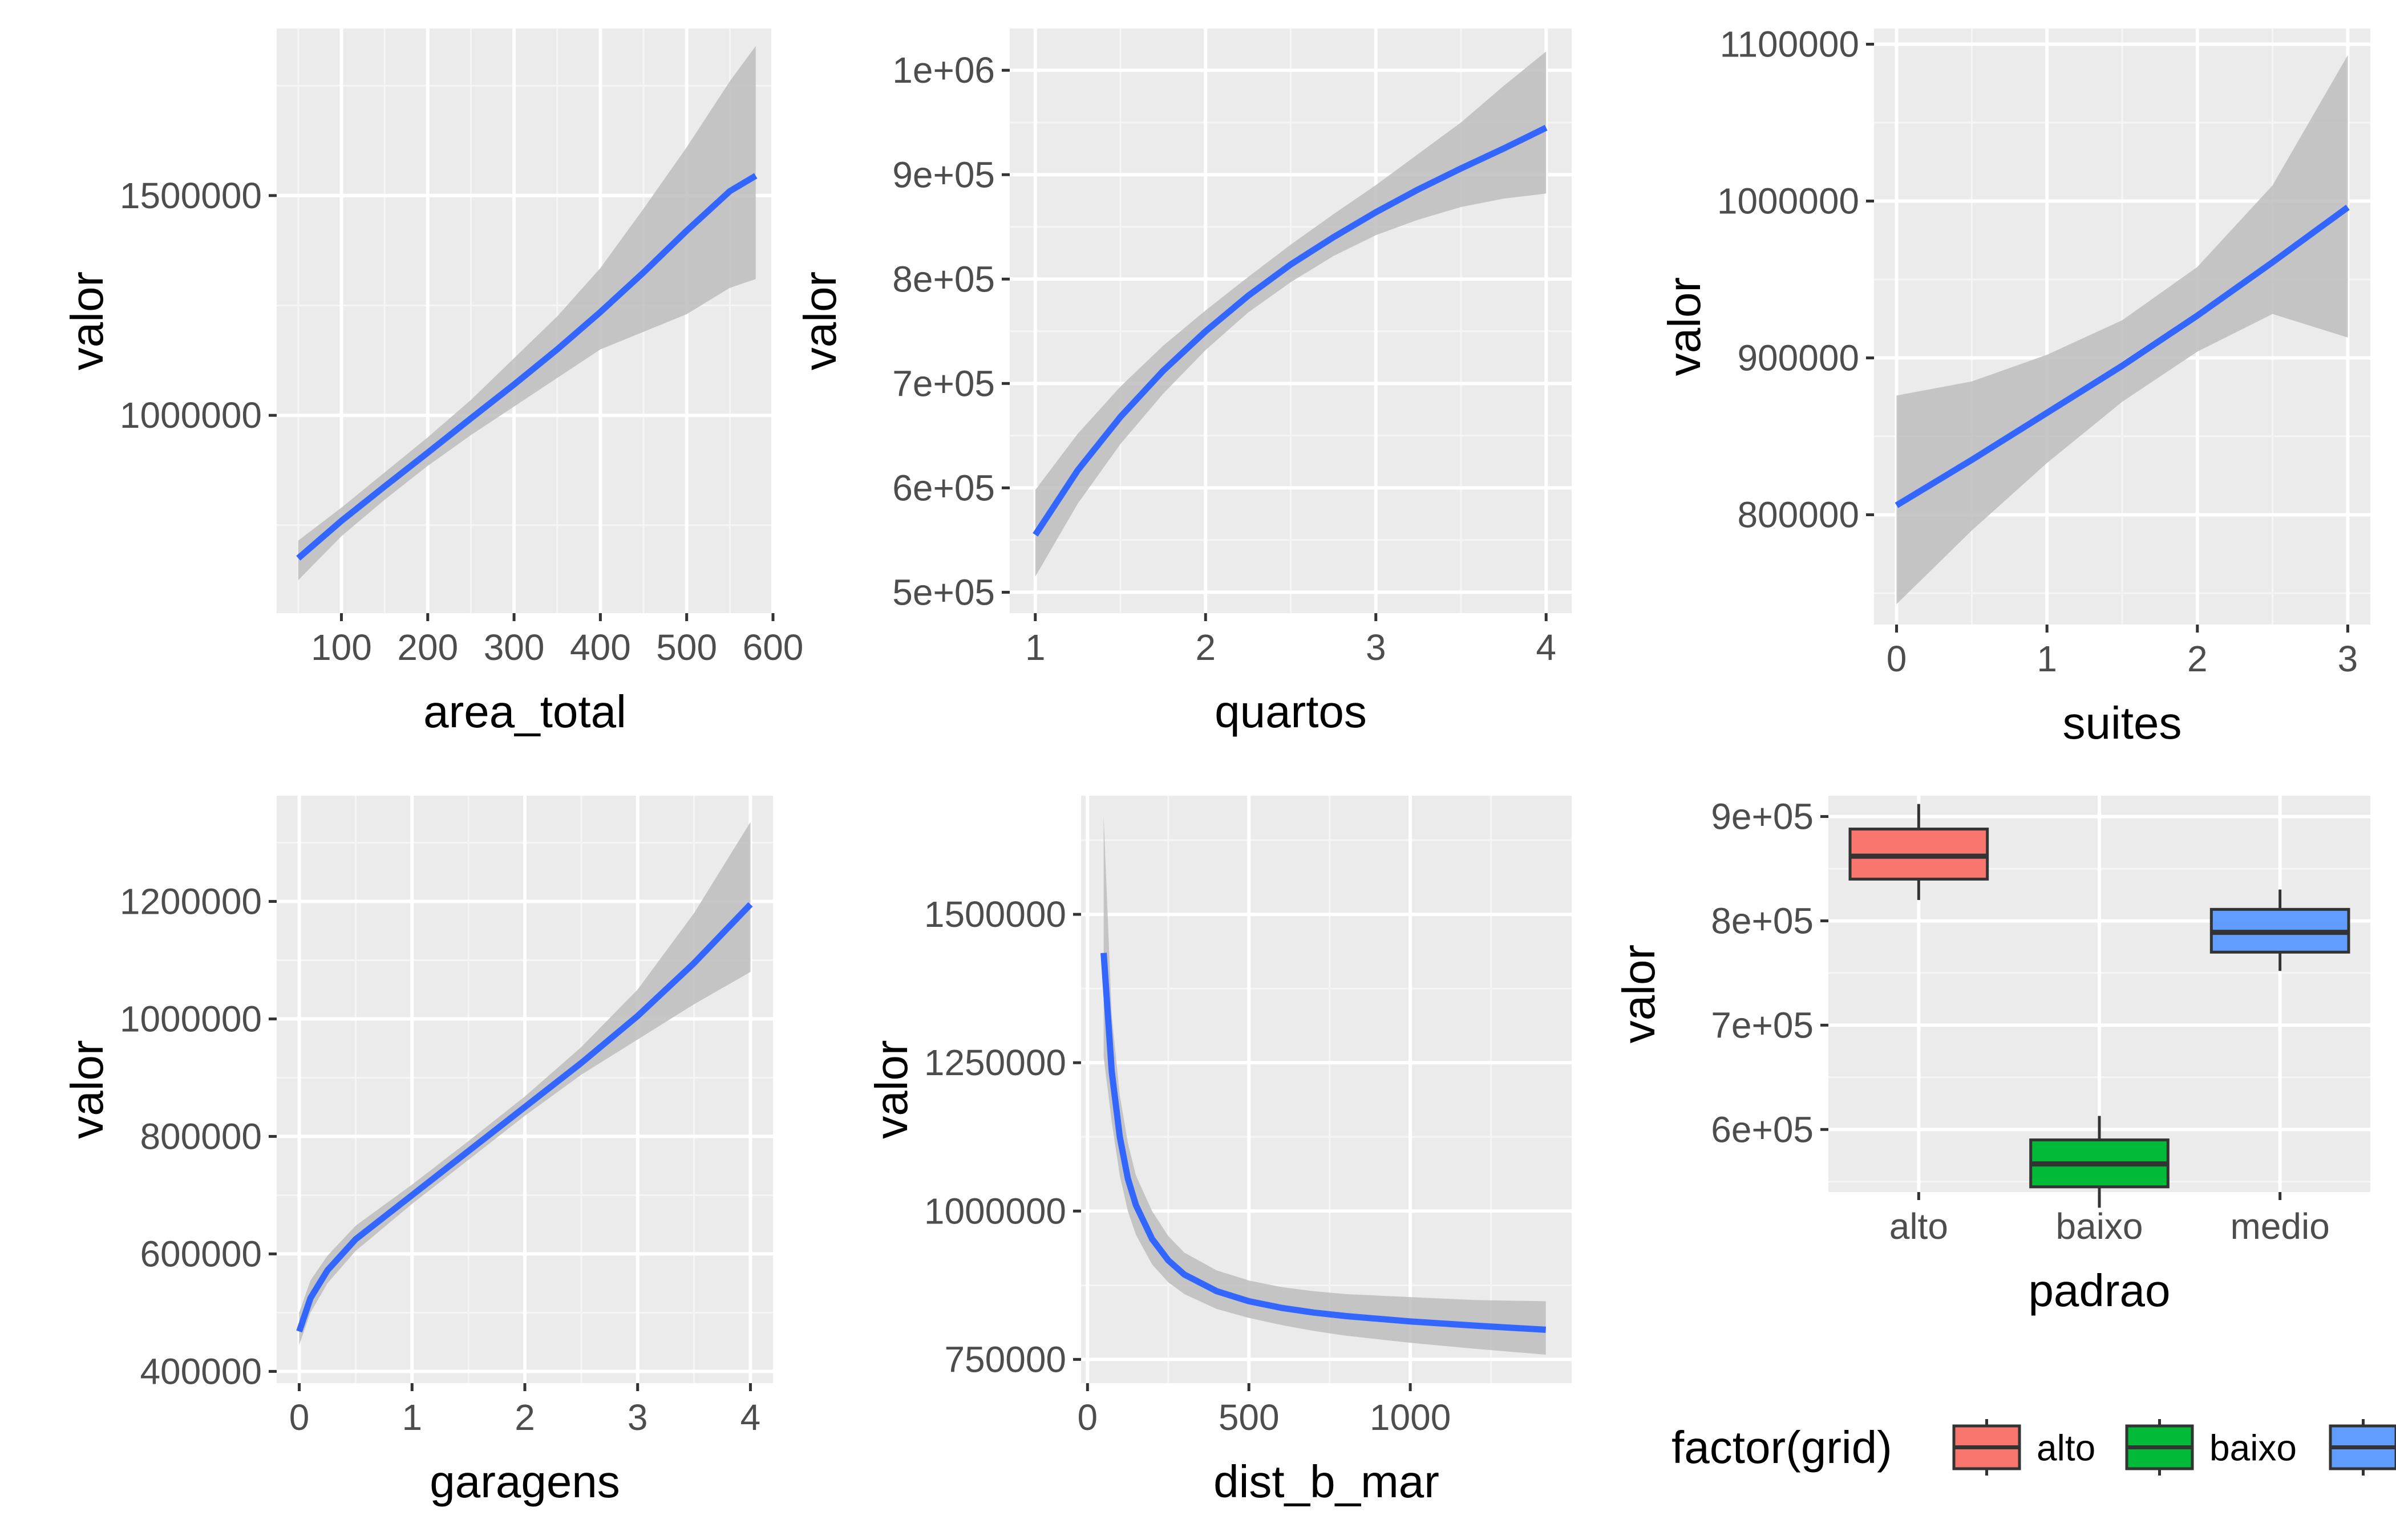 Image resolution: width=2396 pixels, height=1540 pixels. I want to click on y-tick-label: 750000, so click(1005, 1360).